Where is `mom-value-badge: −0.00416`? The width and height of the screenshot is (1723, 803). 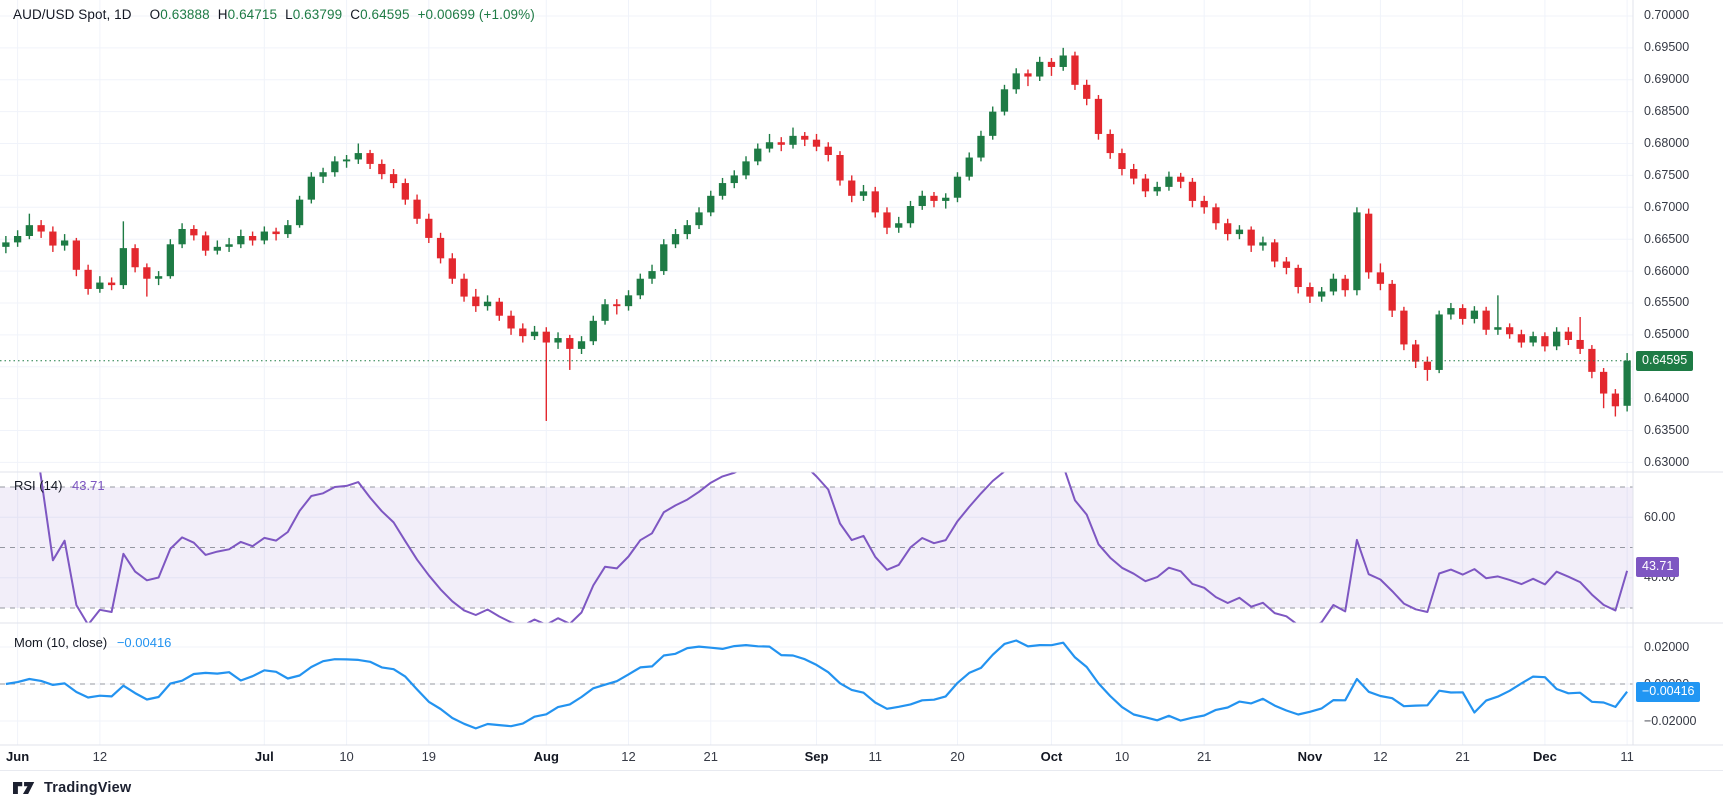
mom-value-badge: −0.00416 is located at coordinates (1668, 691).